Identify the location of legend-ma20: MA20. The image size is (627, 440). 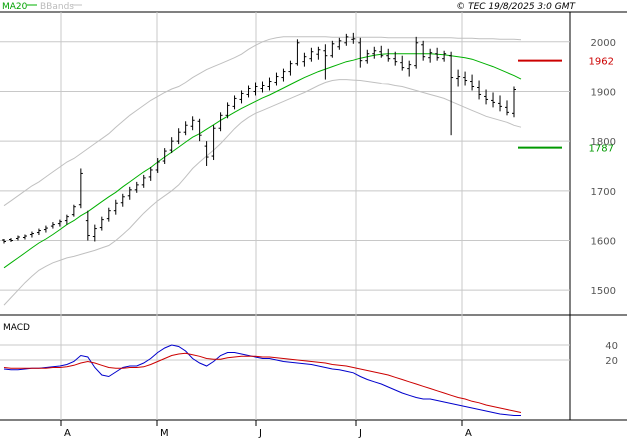
(15, 7).